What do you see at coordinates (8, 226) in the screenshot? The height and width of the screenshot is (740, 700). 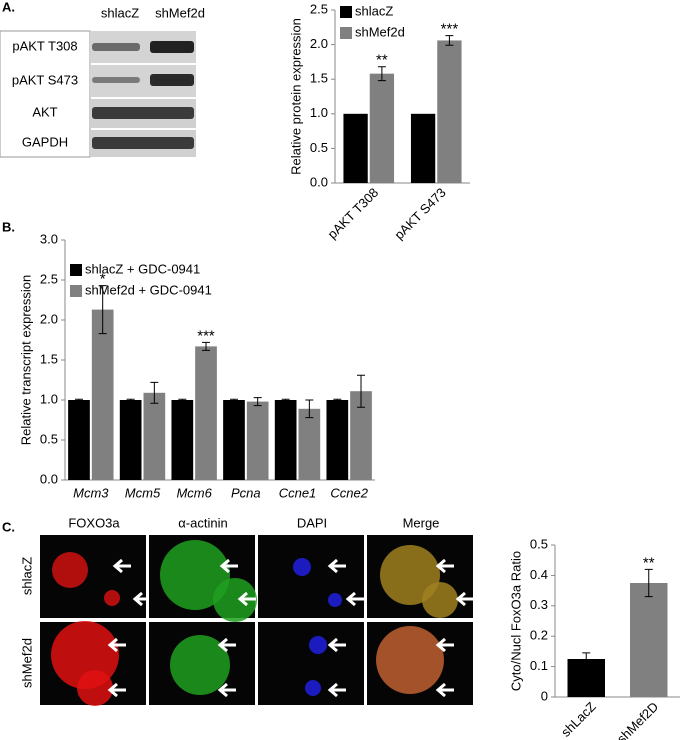 I see `panel-label: B.` at bounding box center [8, 226].